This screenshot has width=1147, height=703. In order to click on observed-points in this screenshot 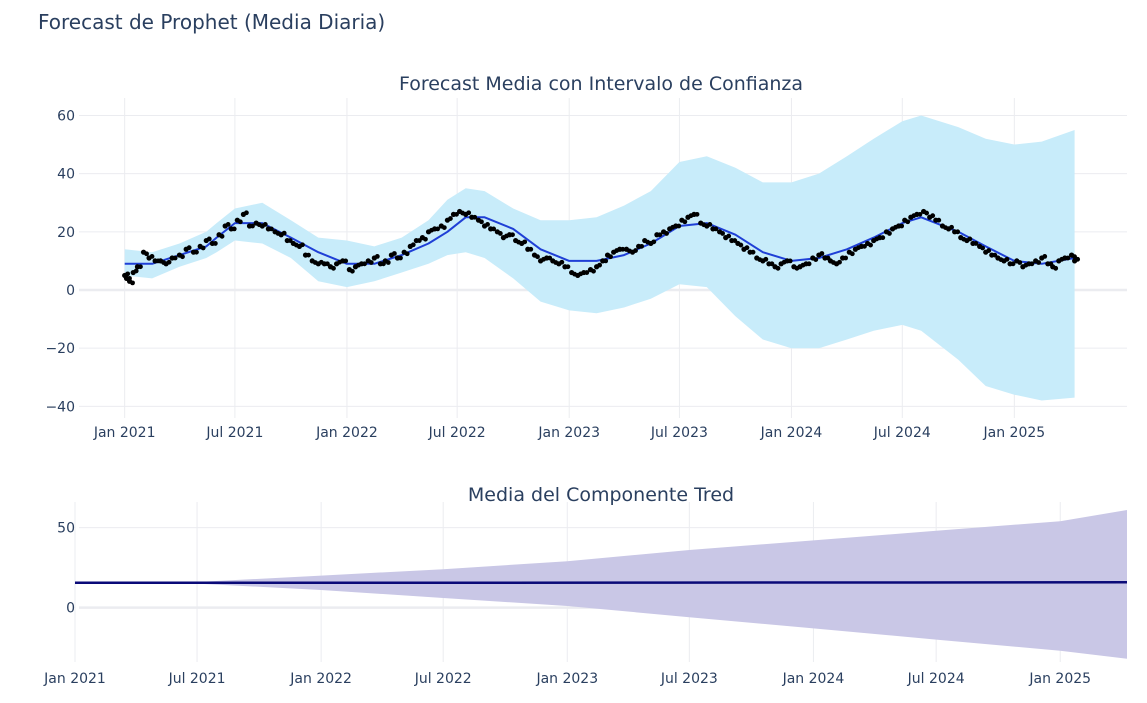, I will do `click(601, 247)`.